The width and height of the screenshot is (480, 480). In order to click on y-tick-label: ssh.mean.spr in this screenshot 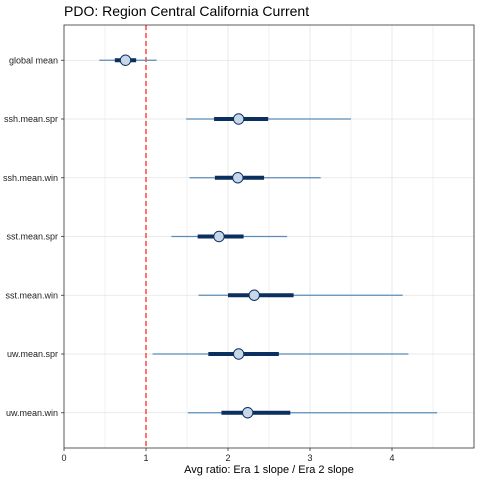, I will do `click(31, 119)`.